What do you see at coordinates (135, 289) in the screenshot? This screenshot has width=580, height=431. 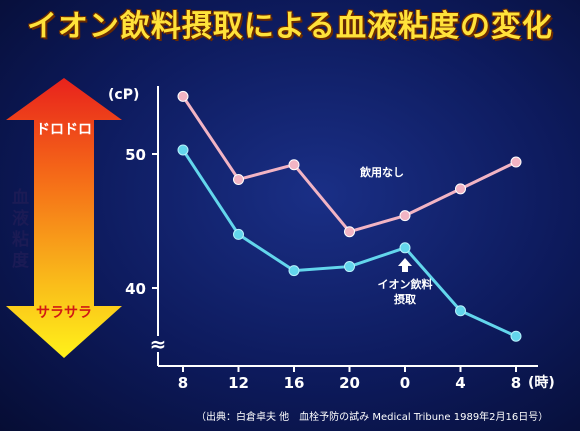 I see `y-tick-label: 40` at bounding box center [135, 289].